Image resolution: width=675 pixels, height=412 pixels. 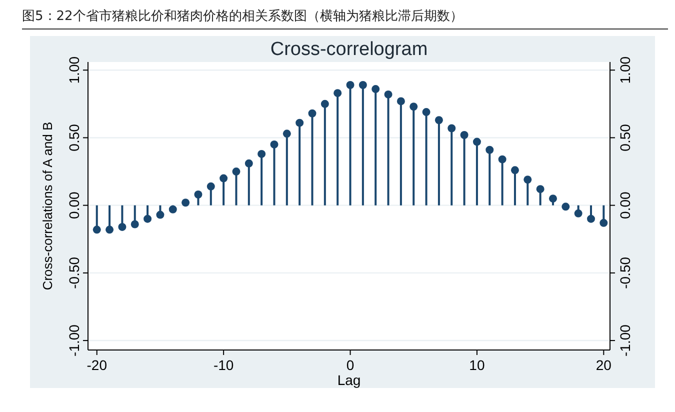 I want to click on chart-title: 图5：22个省市猪粮比价和猪肉价格的相关系数图（横轴为猪粮比滞后期数）, so click(x=242, y=16).